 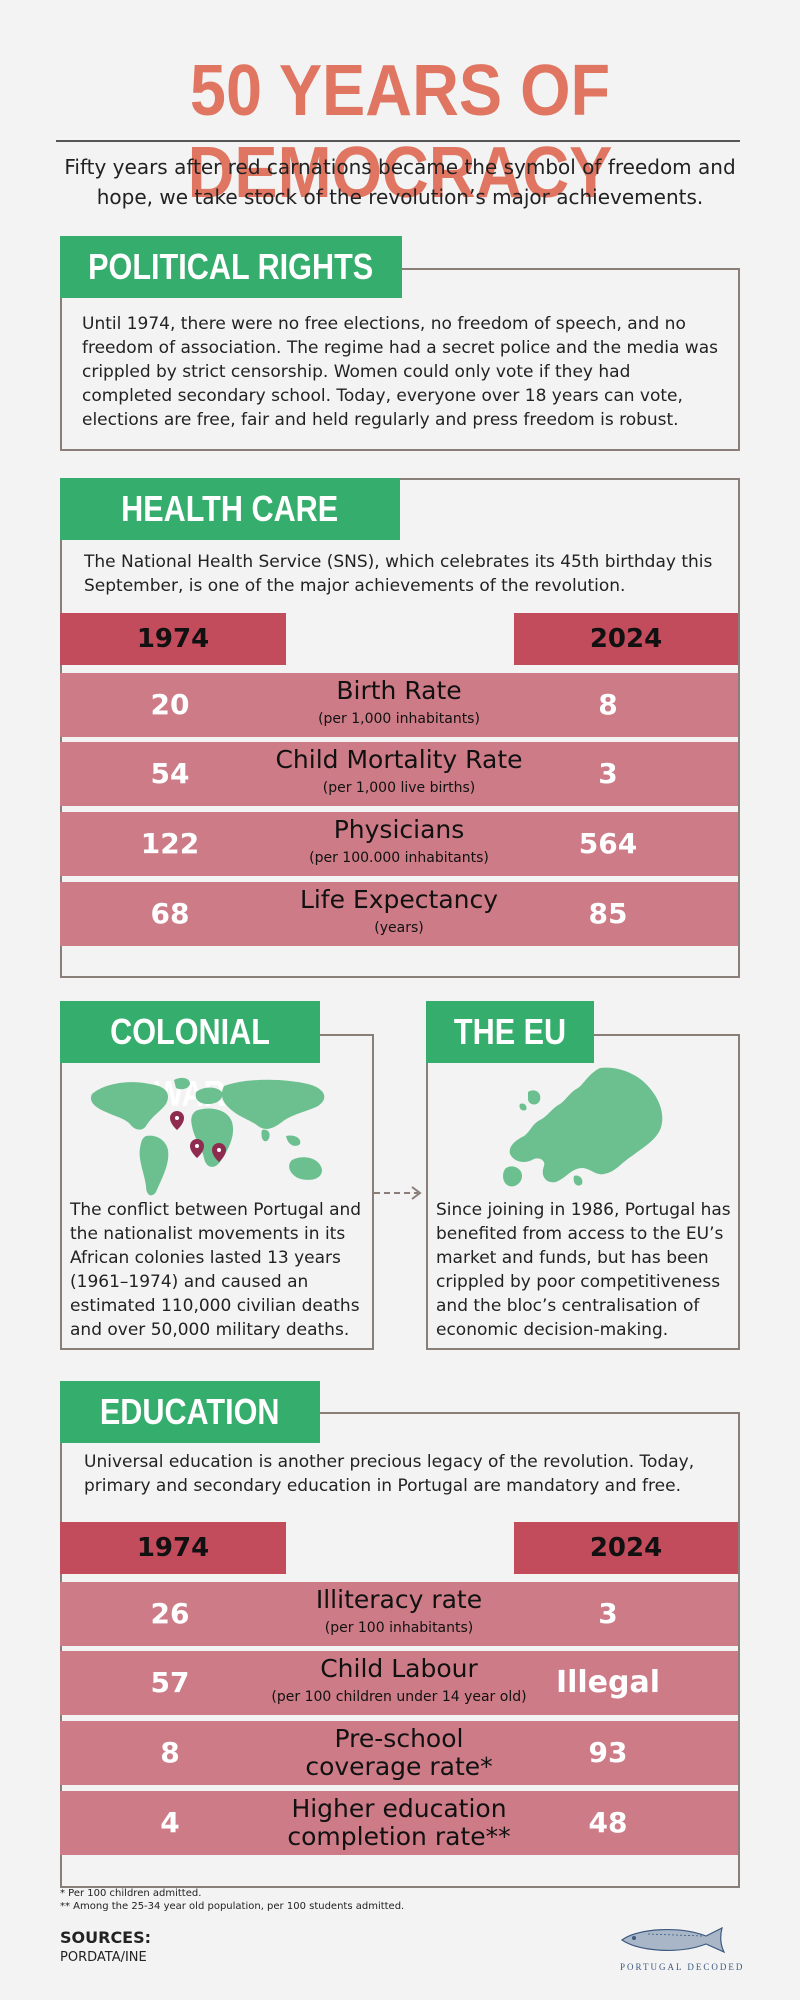 What do you see at coordinates (399, 928) in the screenshot?
I see `health-indicator-unit: (years)` at bounding box center [399, 928].